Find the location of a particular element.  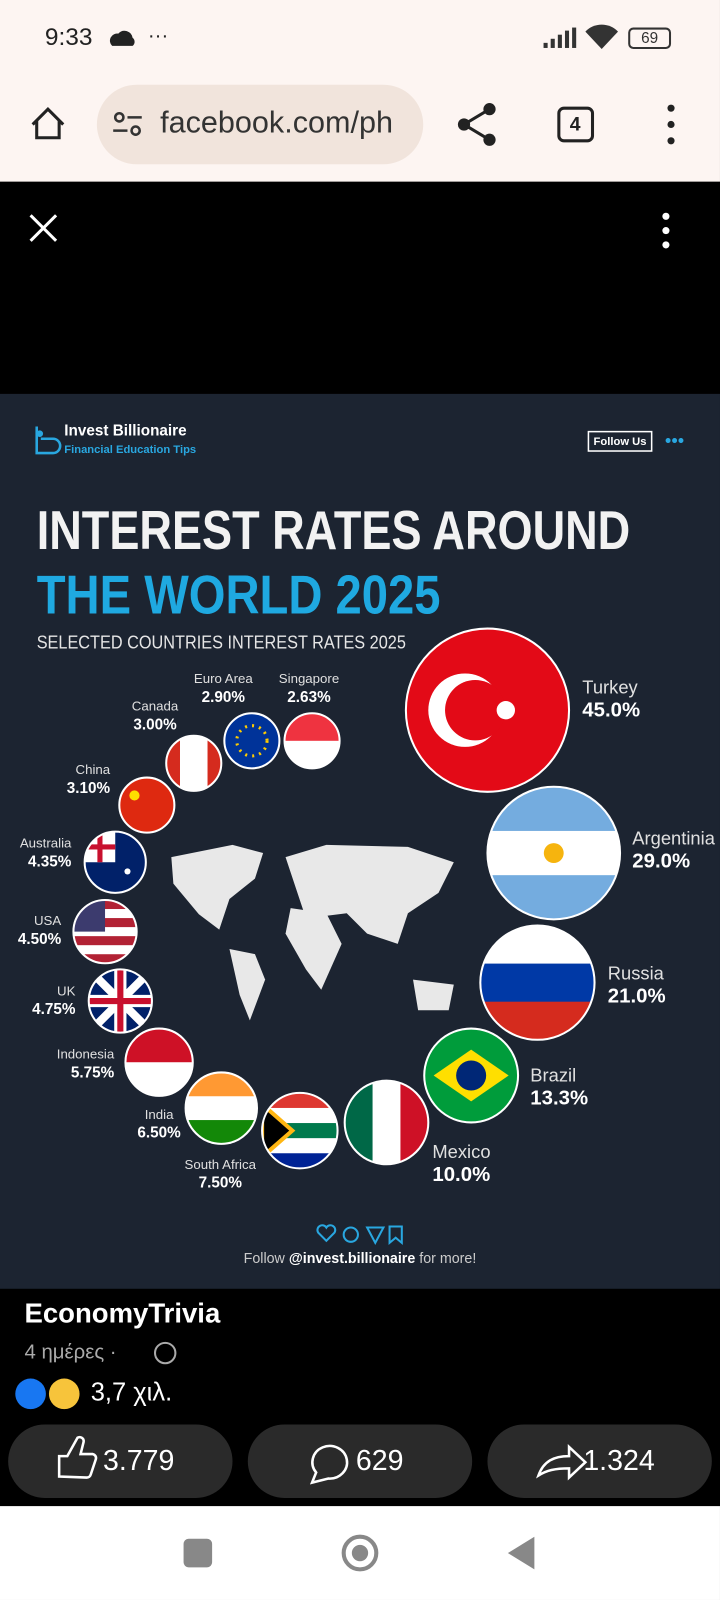

share-icon is located at coordinates (562, 1462).